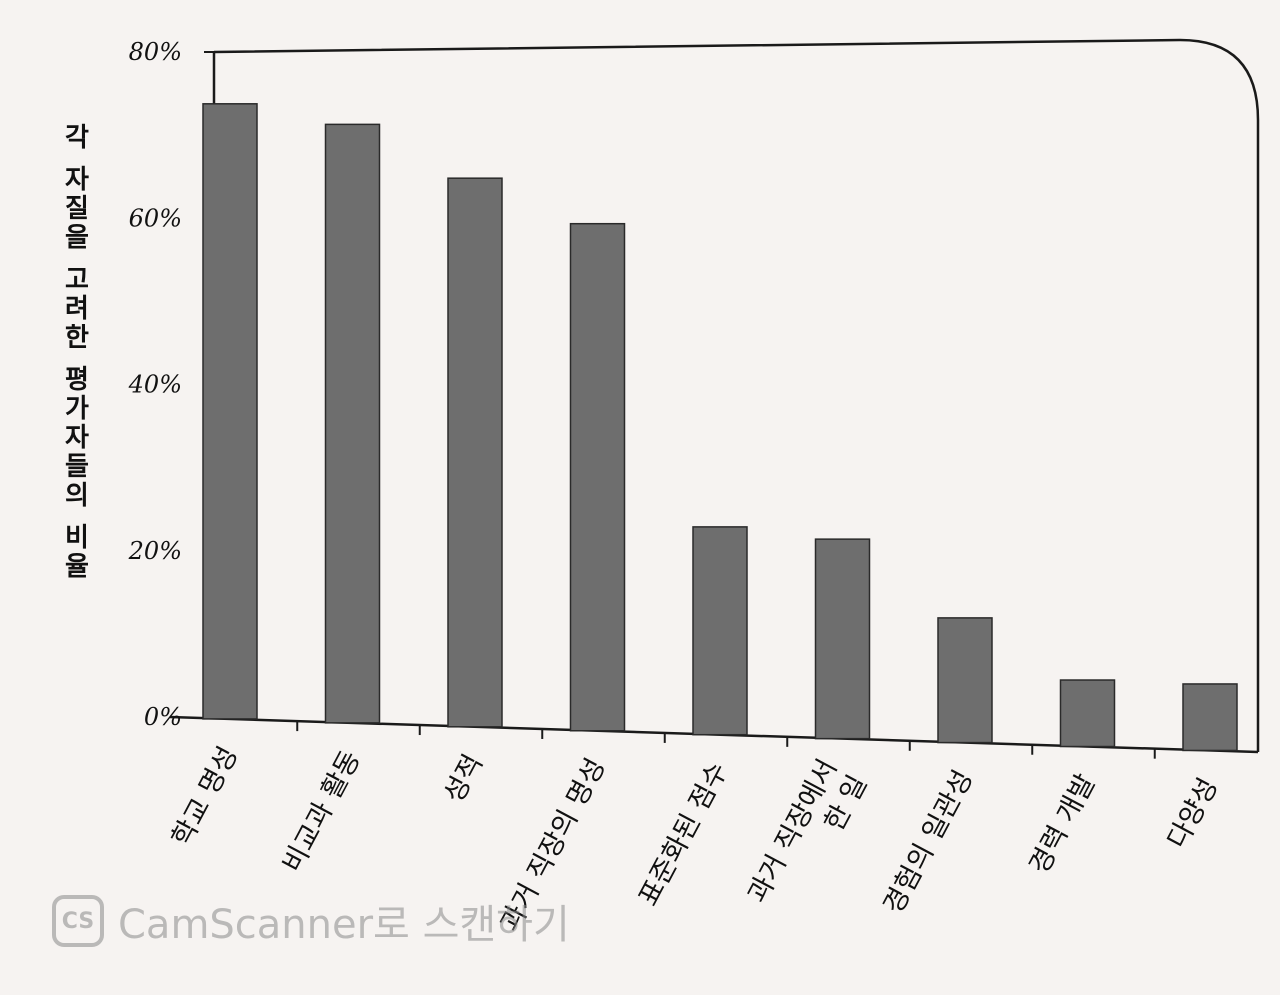 This screenshot has height=995, width=1280. I want to click on x-category-label: 비교과 활동, so click(322, 812).